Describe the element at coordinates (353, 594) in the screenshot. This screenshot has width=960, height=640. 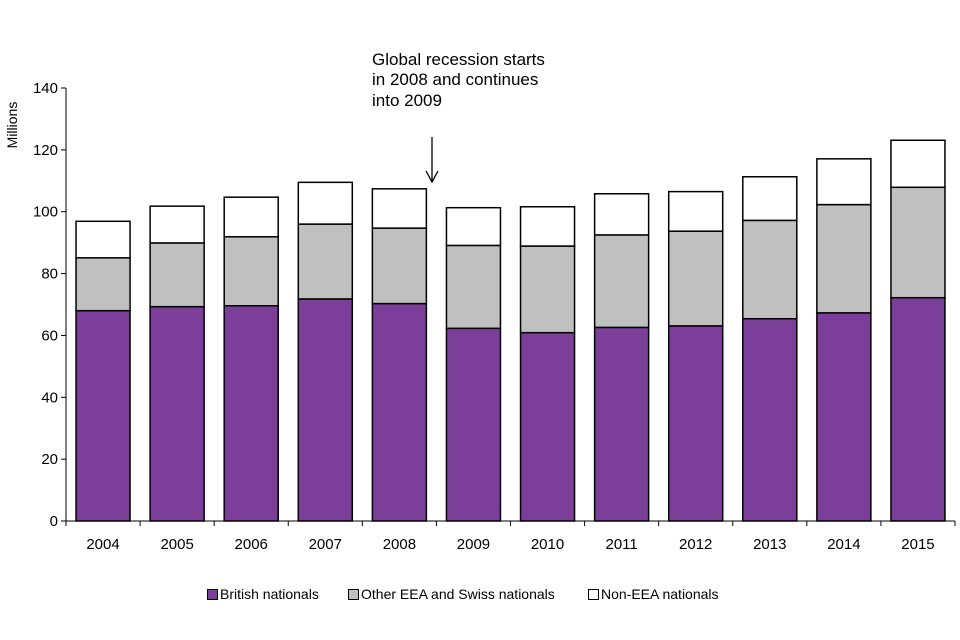
I see `legend-swatch-other-eea` at that location.